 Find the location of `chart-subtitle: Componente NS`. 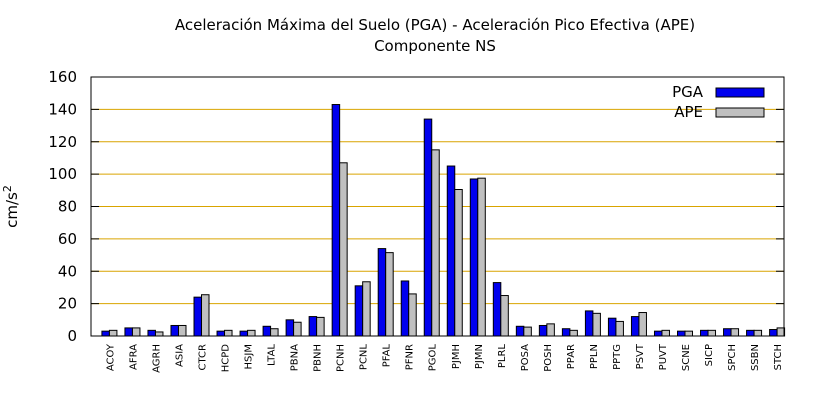

chart-subtitle: Componente NS is located at coordinates (435, 46).